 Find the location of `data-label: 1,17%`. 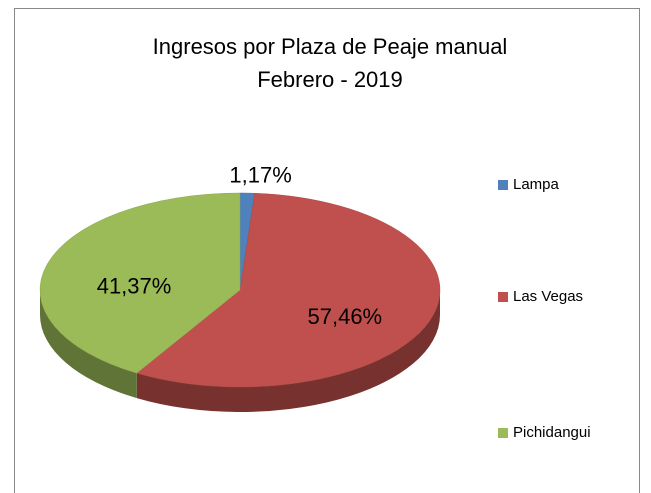

data-label: 1,17% is located at coordinates (260, 174).